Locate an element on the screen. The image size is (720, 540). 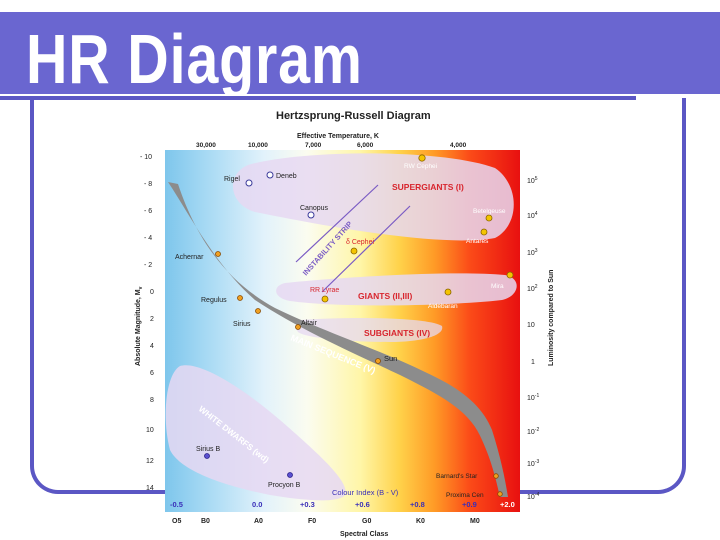
star-regulus is located at coordinates (240, 298).